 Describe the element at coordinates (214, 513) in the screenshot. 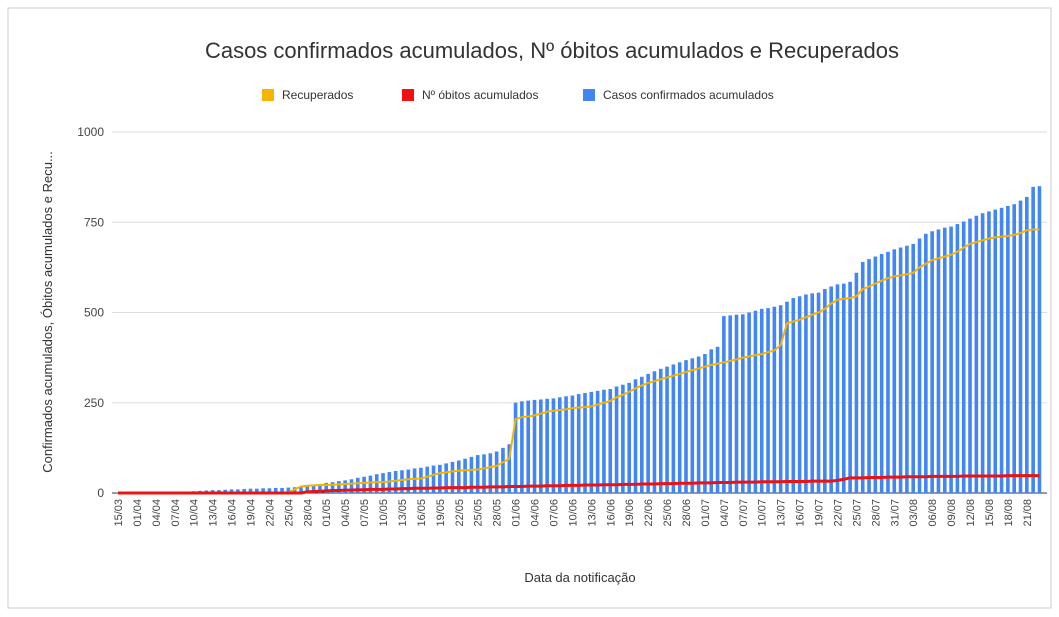

I see `x-tick-label: 13/04` at that location.